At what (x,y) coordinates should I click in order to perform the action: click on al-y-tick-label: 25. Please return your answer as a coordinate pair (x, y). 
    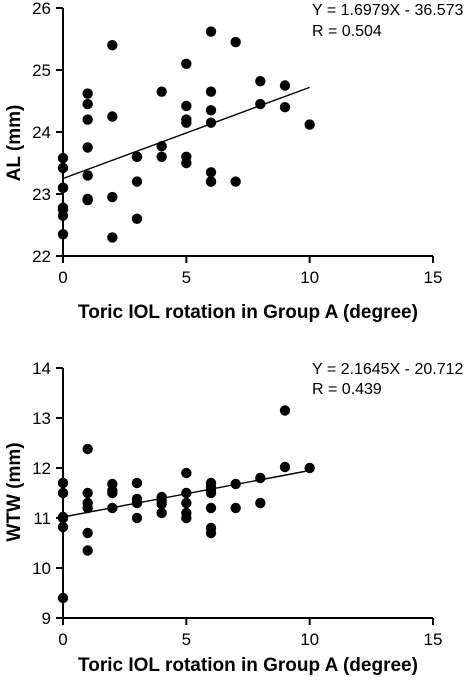
    Looking at the image, I should click on (41, 70).